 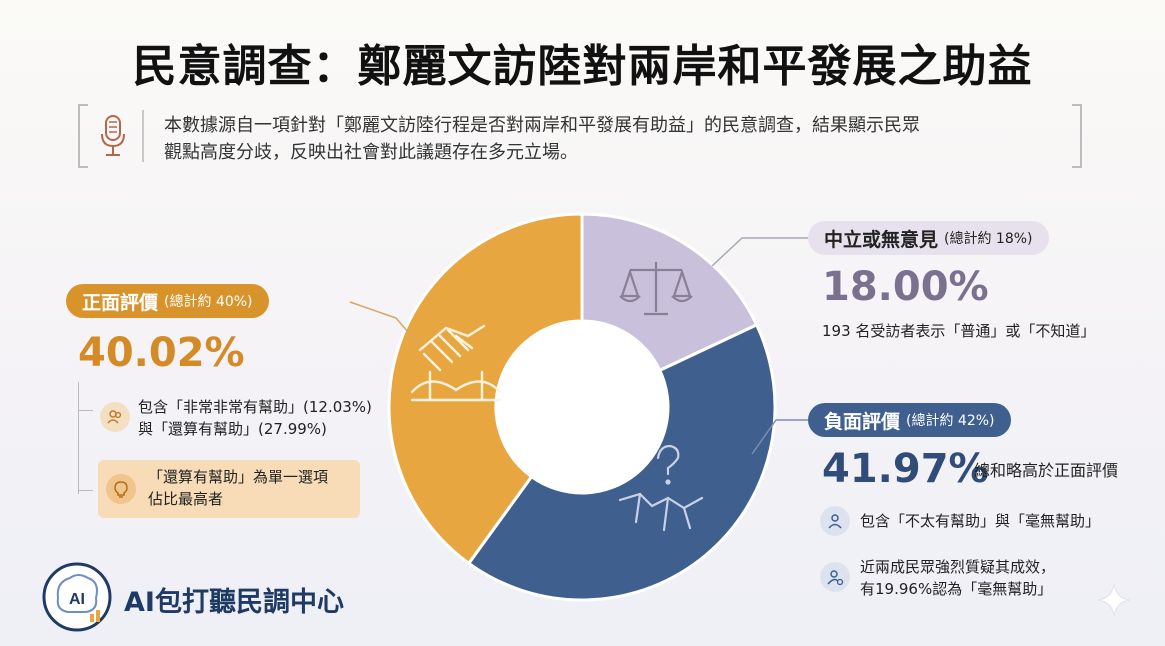 What do you see at coordinates (238, 477) in the screenshot?
I see `positive-hint-1: 「還算有幫助」為單一選項` at bounding box center [238, 477].